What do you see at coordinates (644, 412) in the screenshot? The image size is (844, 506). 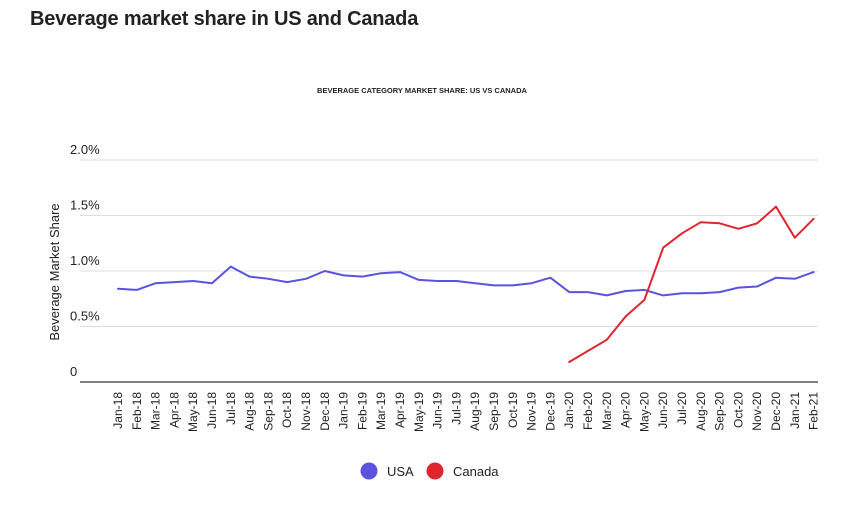 I see `x-tick-label: May-20` at bounding box center [644, 412].